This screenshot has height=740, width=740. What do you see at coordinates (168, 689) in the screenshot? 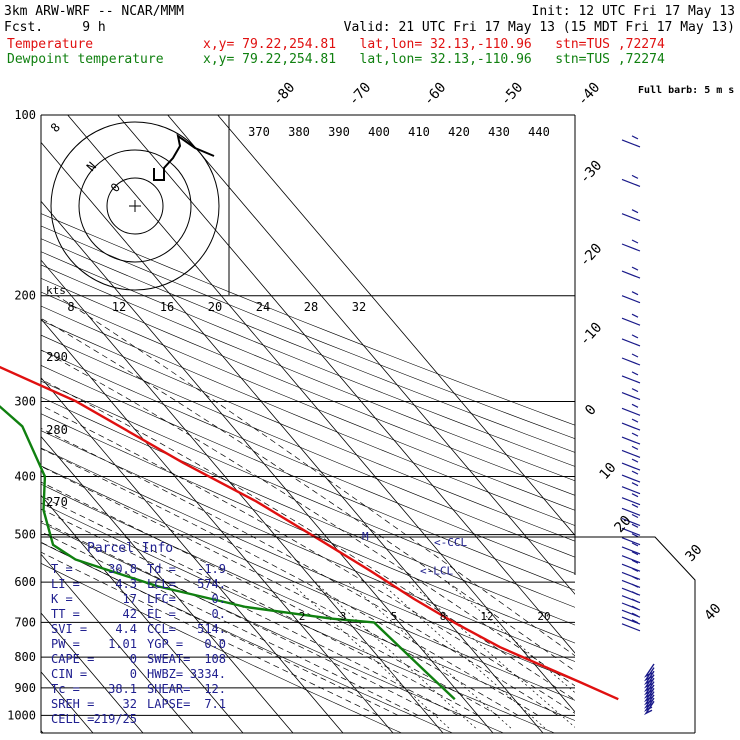
I see `parcel-key: SHEAR=` at bounding box center [168, 689].